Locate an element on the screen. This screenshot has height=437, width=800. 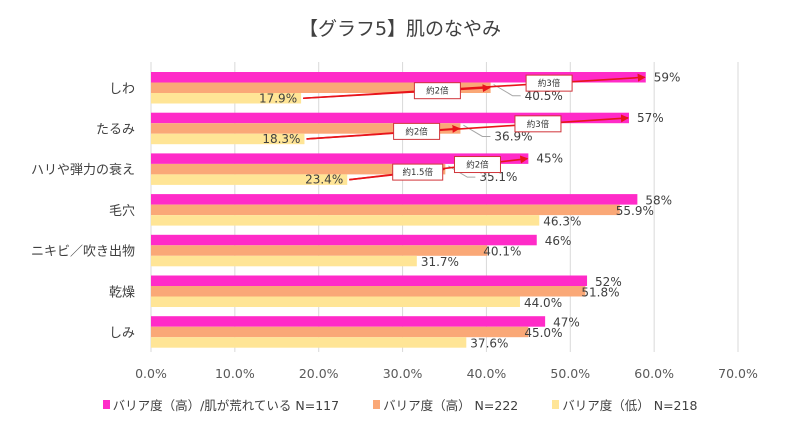
value-label: 23.4% is located at coordinates (324, 180).